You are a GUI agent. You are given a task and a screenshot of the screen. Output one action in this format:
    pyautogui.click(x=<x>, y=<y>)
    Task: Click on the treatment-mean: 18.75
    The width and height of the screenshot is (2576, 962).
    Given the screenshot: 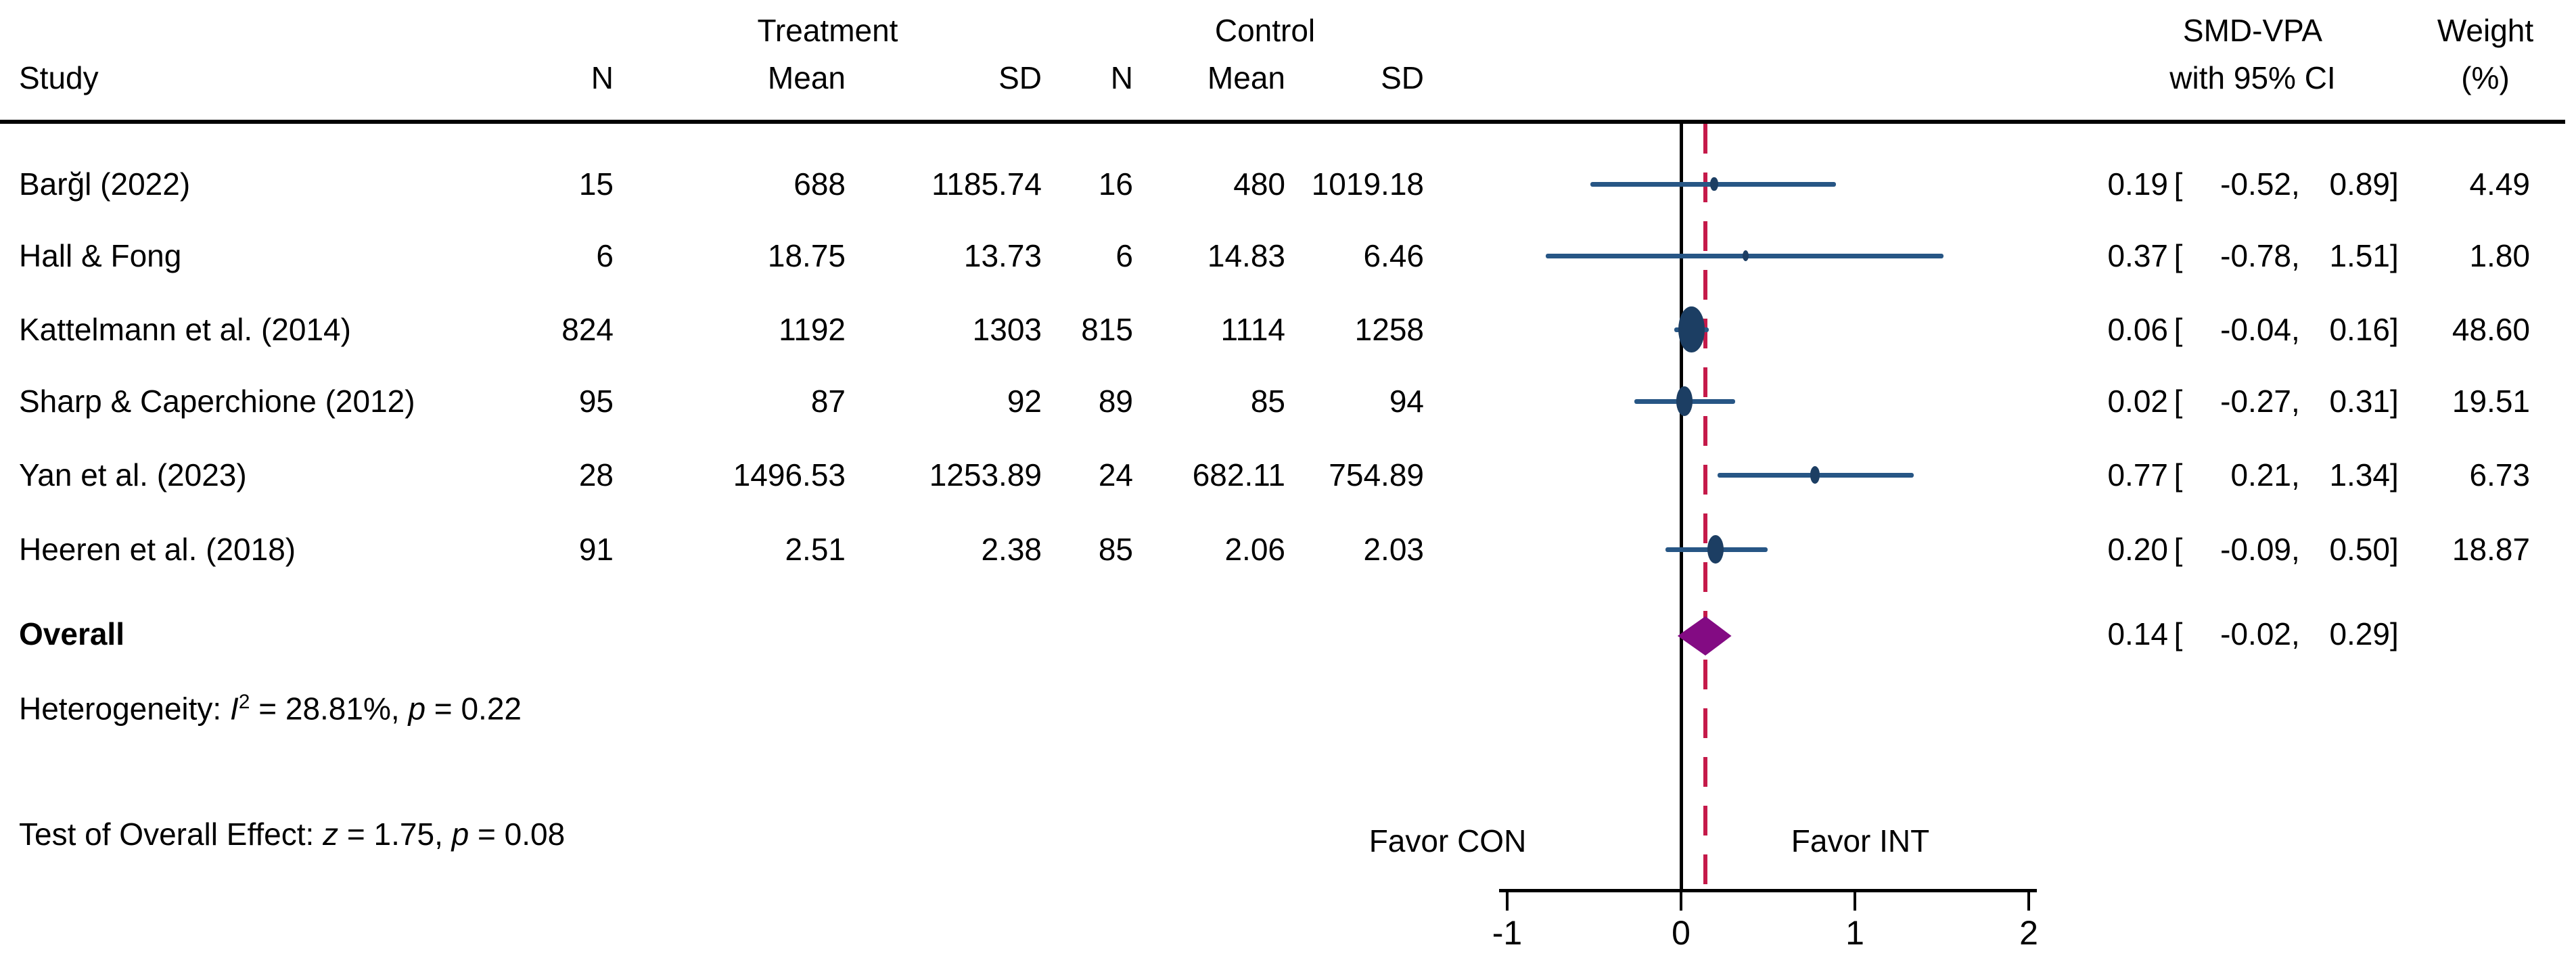 What is the action you would take?
    pyautogui.click(x=806, y=255)
    